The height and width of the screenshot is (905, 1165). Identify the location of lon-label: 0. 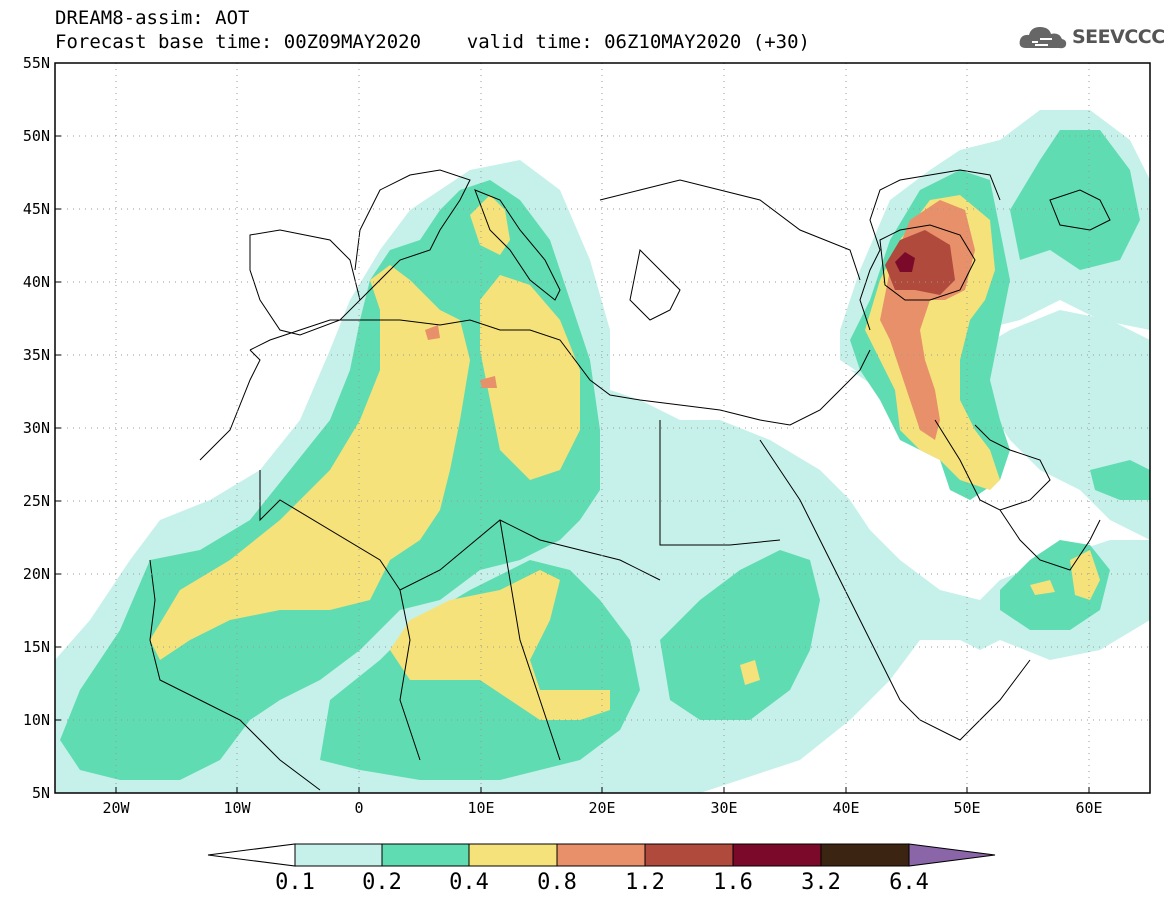
(359, 808).